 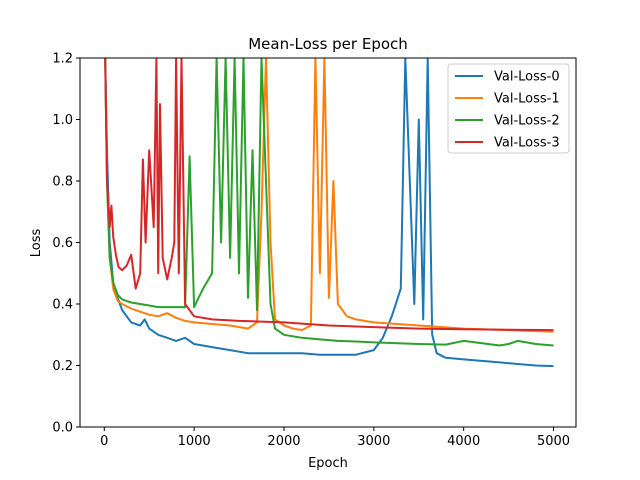 I want to click on legend-box, so click(x=508, y=108).